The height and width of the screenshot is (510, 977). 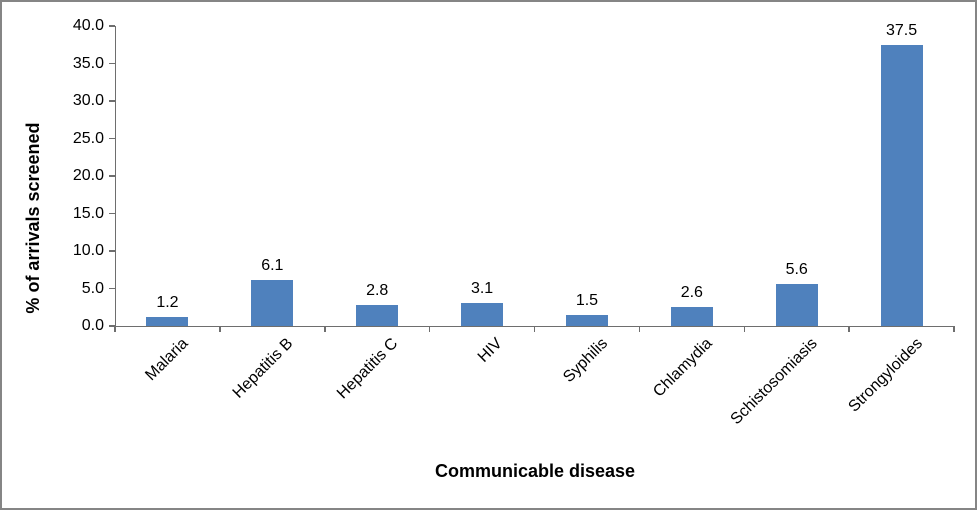 What do you see at coordinates (587, 300) in the screenshot?
I see `bar-value-label: 1.5` at bounding box center [587, 300].